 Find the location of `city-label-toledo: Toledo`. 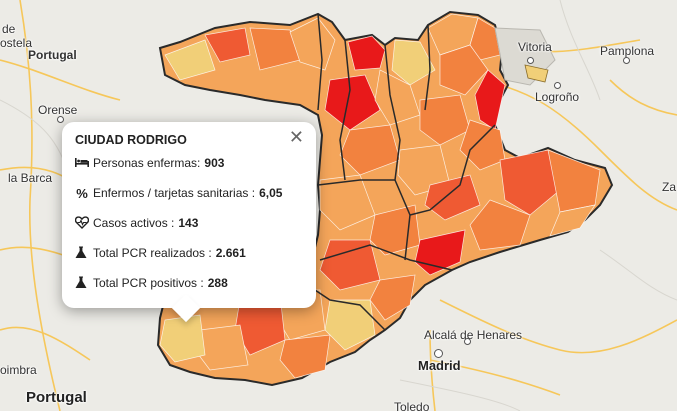

city-label-toledo: Toledo is located at coordinates (412, 405).